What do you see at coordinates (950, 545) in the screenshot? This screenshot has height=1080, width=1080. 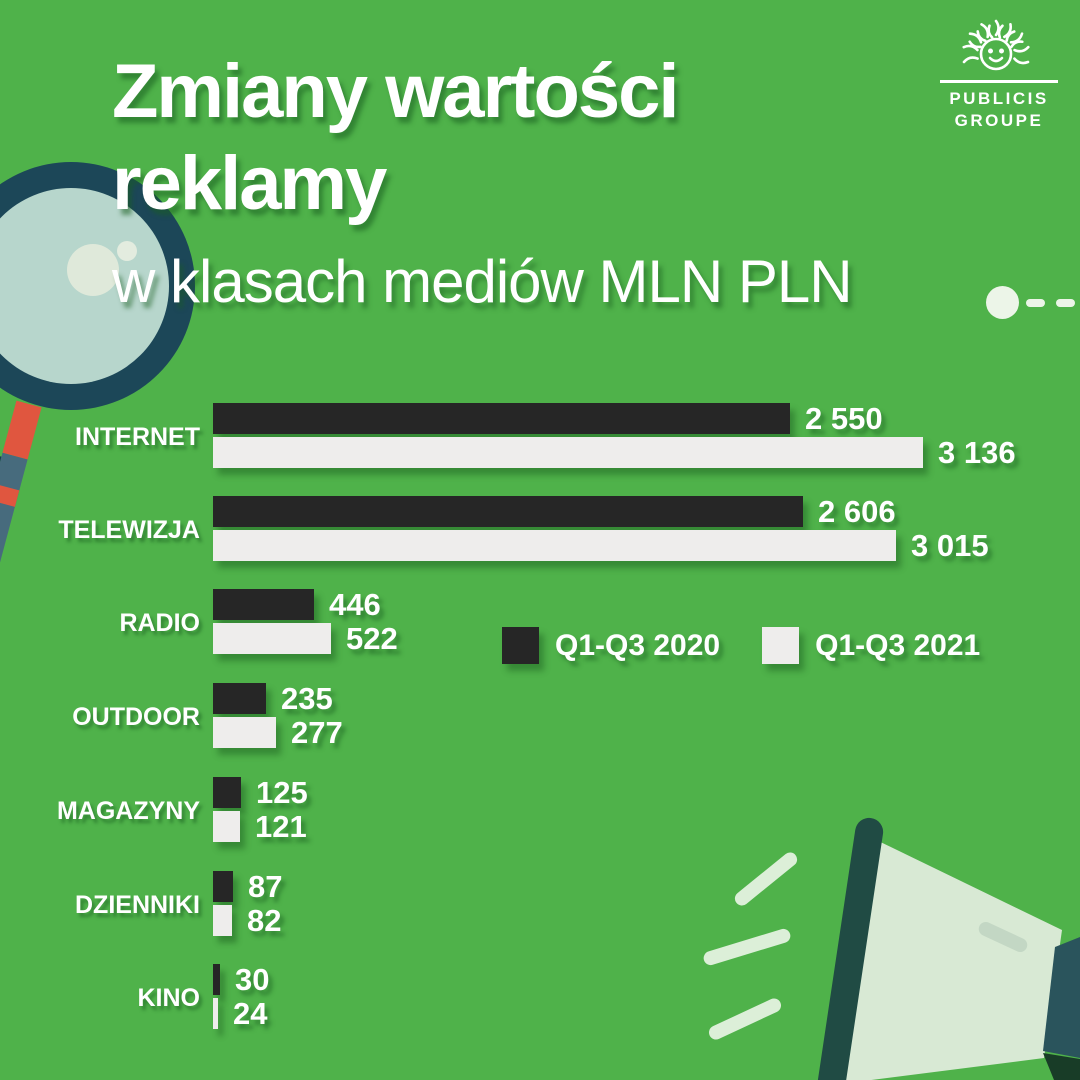 I see `value-label-2021-telewizja: 3 015` at bounding box center [950, 545].